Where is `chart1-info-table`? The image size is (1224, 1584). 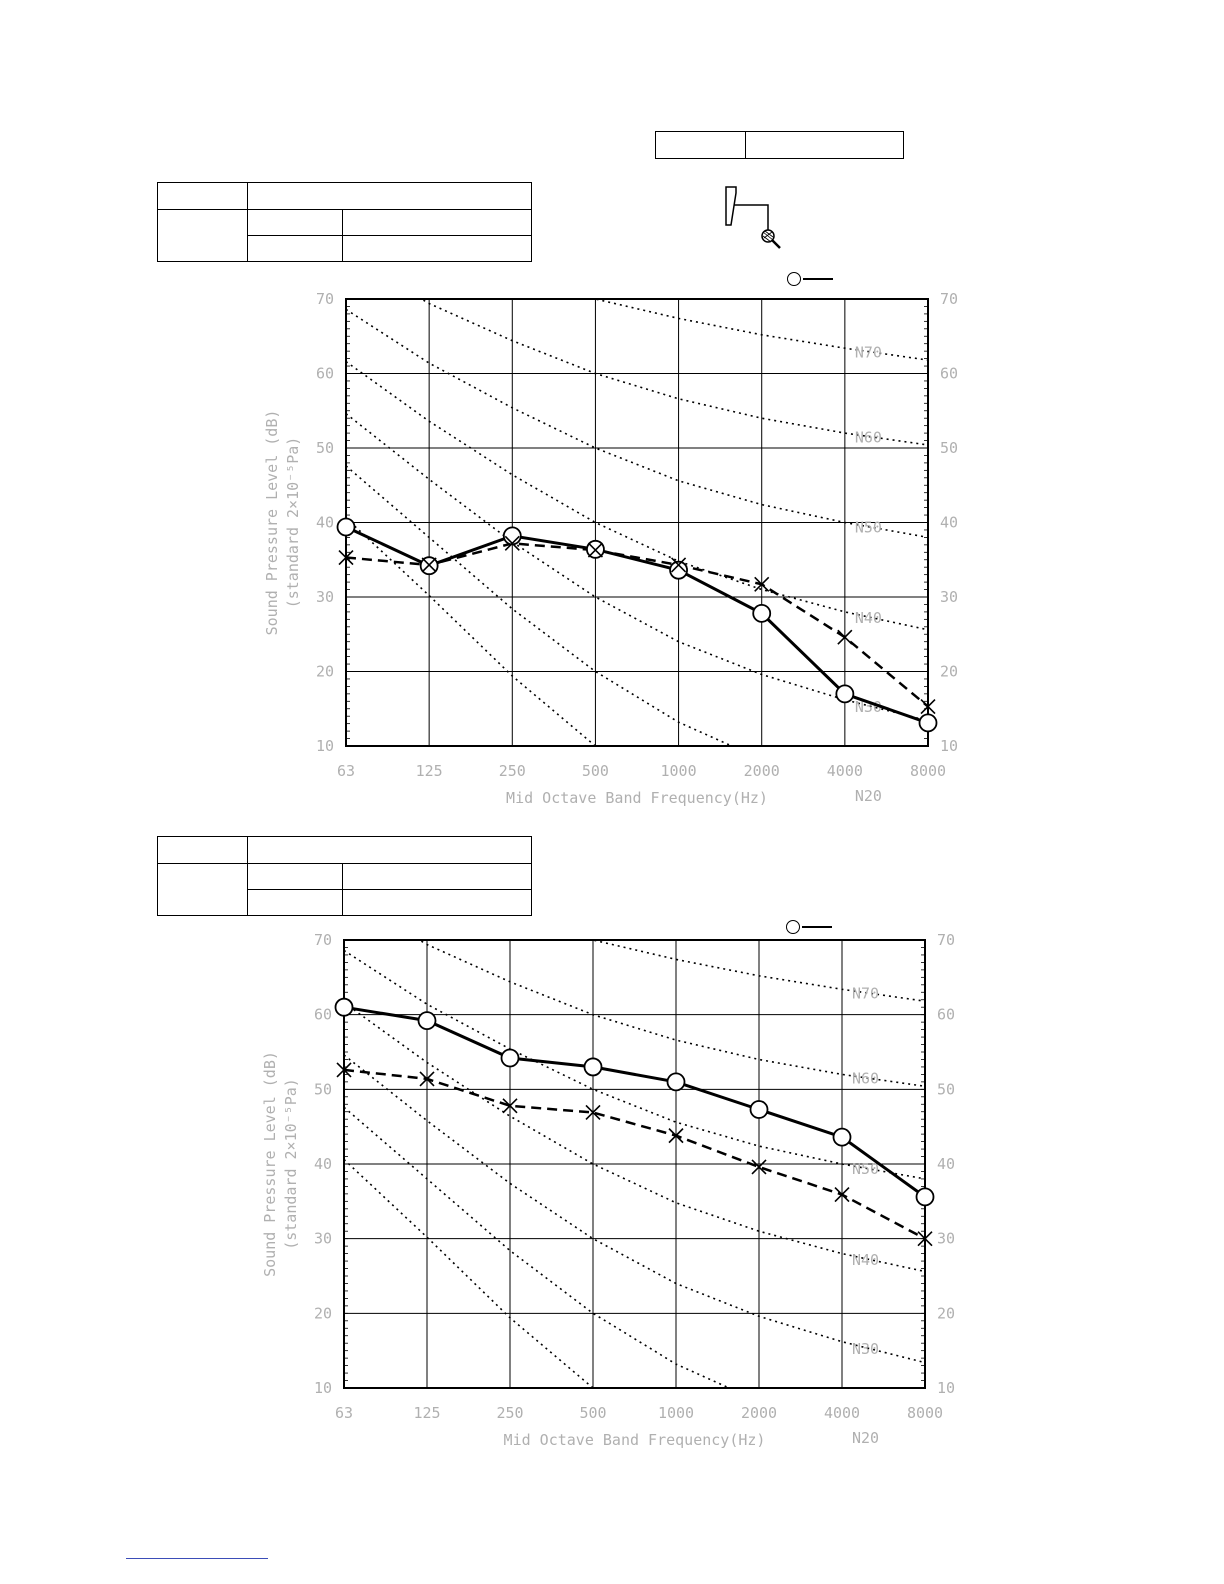
chart1-info-table is located at coordinates (344, 222).